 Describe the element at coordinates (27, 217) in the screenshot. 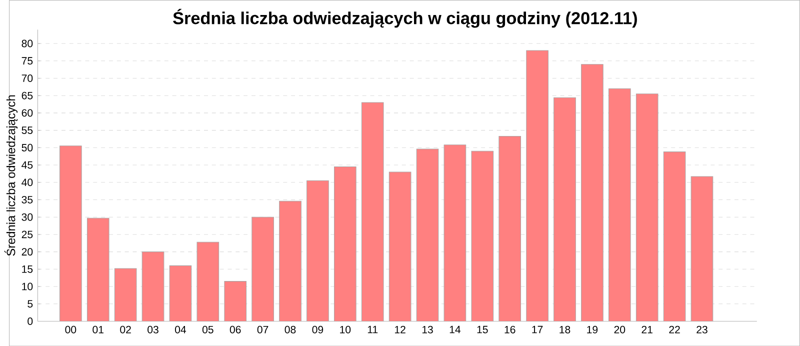

I see `y-tick-label: 30` at that location.